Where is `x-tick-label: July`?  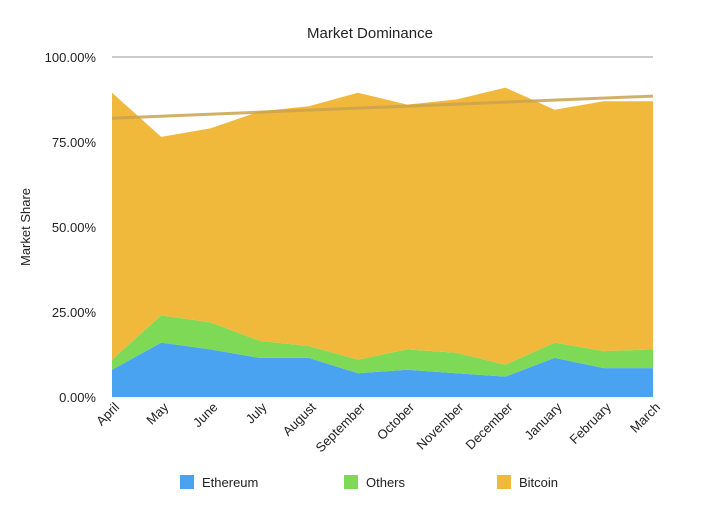 x-tick-label: July is located at coordinates (256, 412).